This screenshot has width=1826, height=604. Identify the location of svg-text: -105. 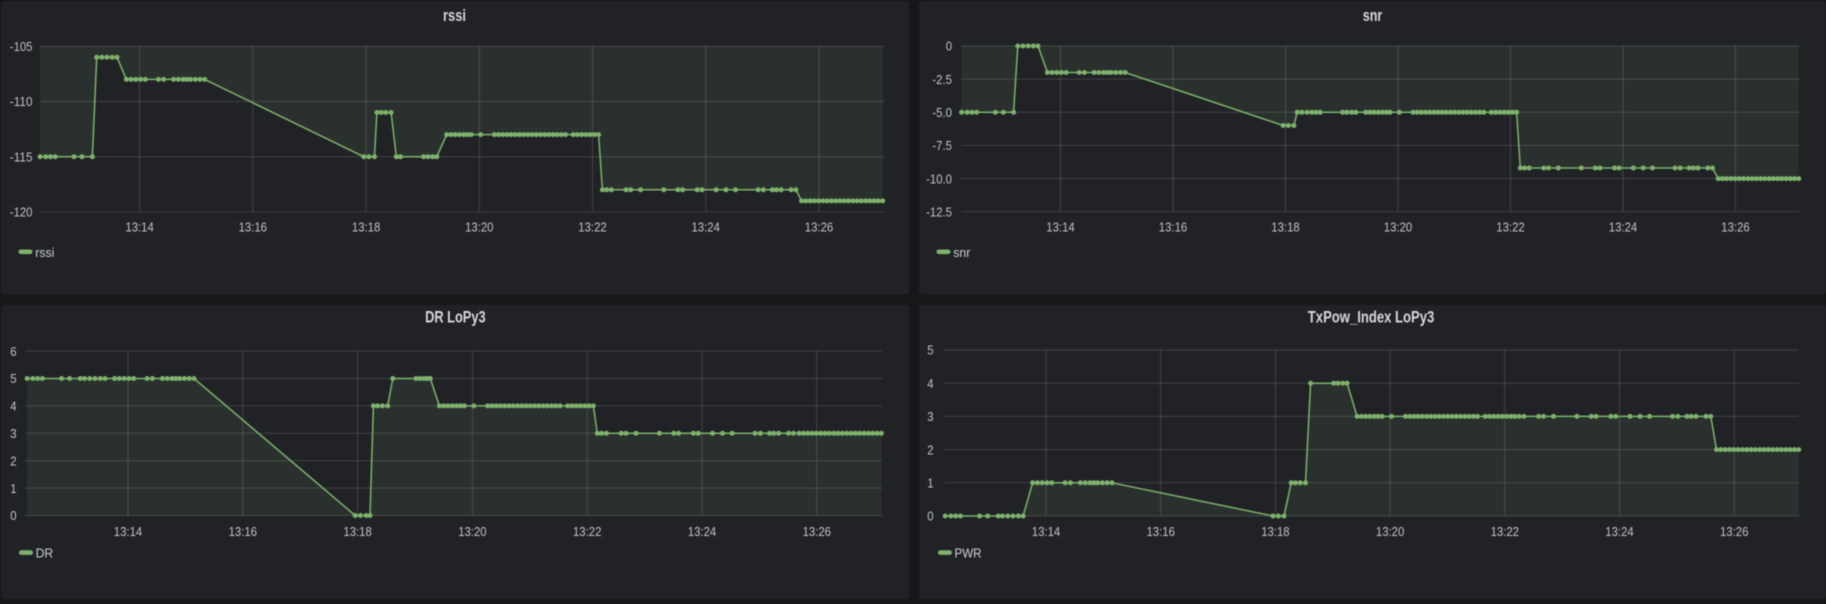
(21, 46).